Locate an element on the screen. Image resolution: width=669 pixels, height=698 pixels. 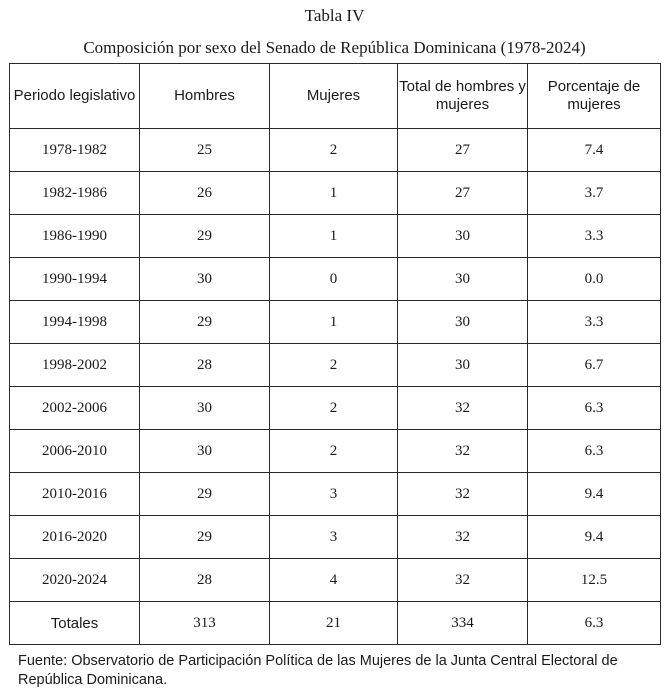
totals-porcentaje: 6.3 is located at coordinates (594, 623).